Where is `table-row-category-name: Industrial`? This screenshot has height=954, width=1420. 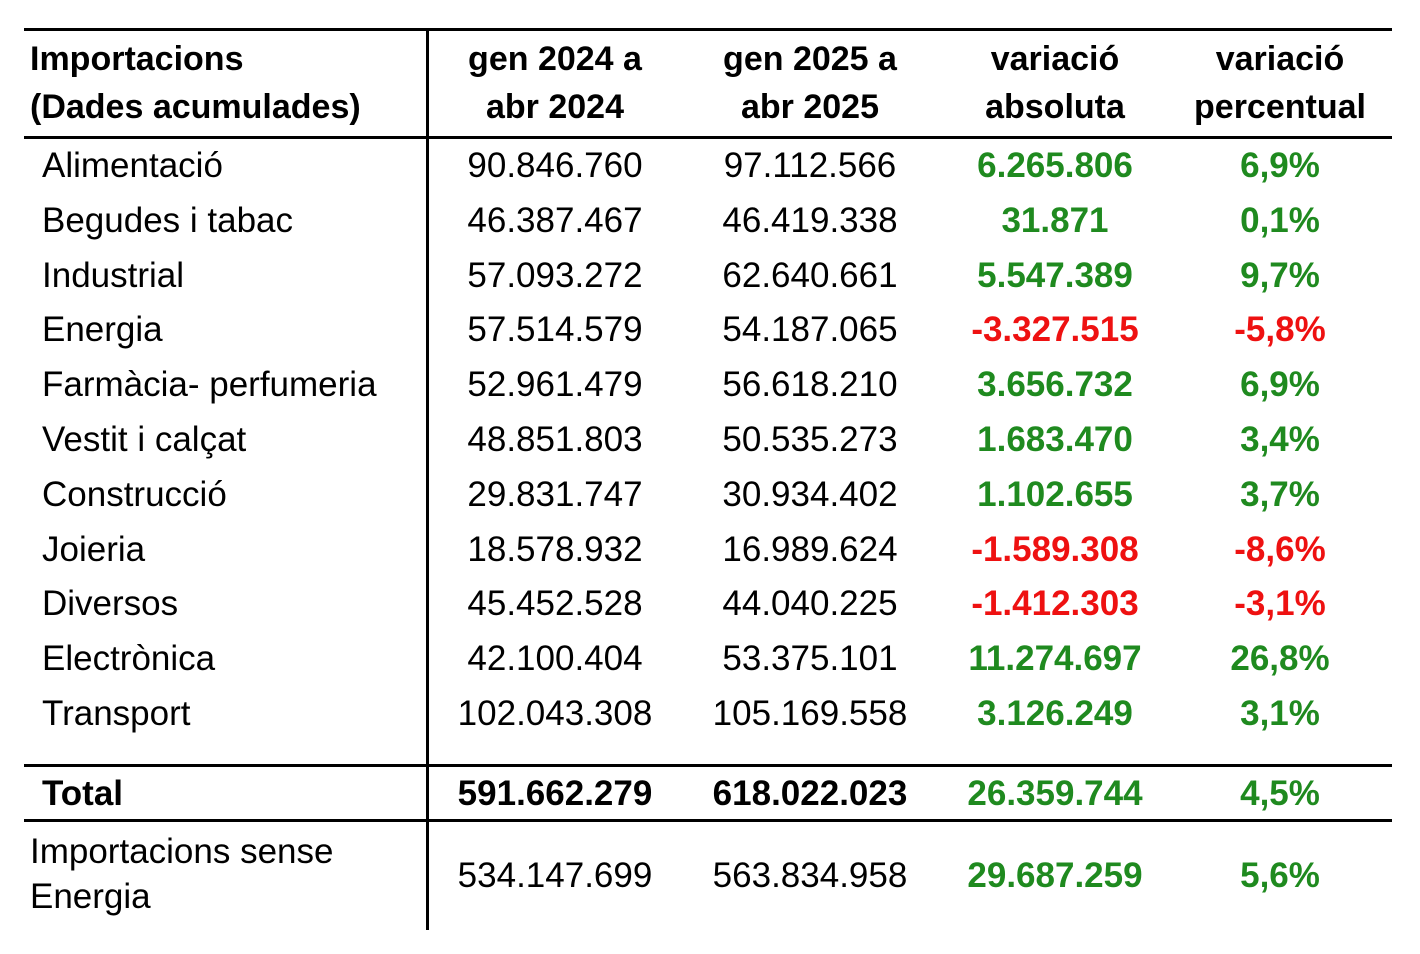
table-row-category-name: Industrial is located at coordinates (113, 275).